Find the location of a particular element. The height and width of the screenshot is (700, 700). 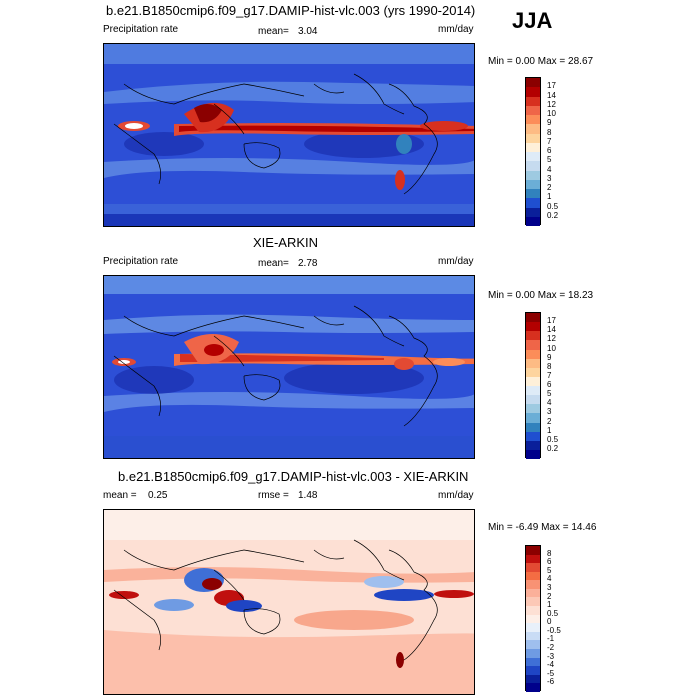

panel-2-colorbar is located at coordinates (533, 385).